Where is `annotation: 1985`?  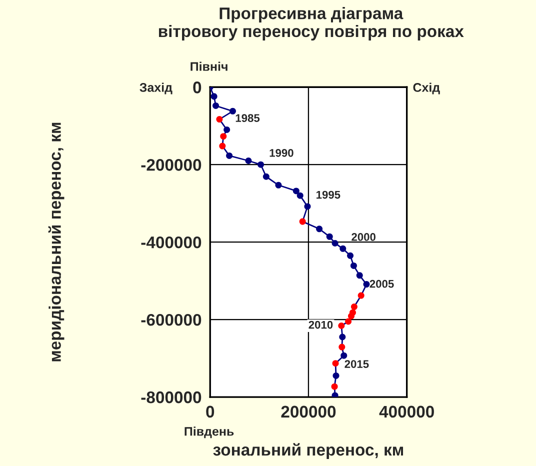
annotation: 1985 is located at coordinates (248, 118).